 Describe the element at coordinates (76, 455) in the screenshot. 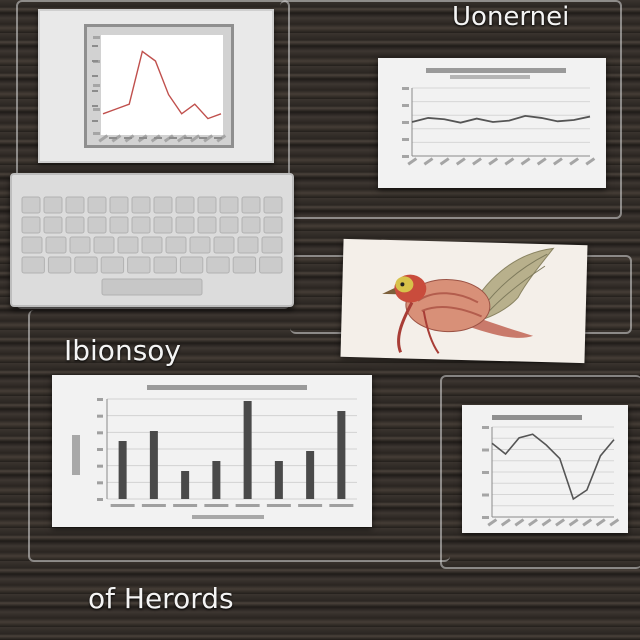

I see `y-axis-label-blur` at that location.